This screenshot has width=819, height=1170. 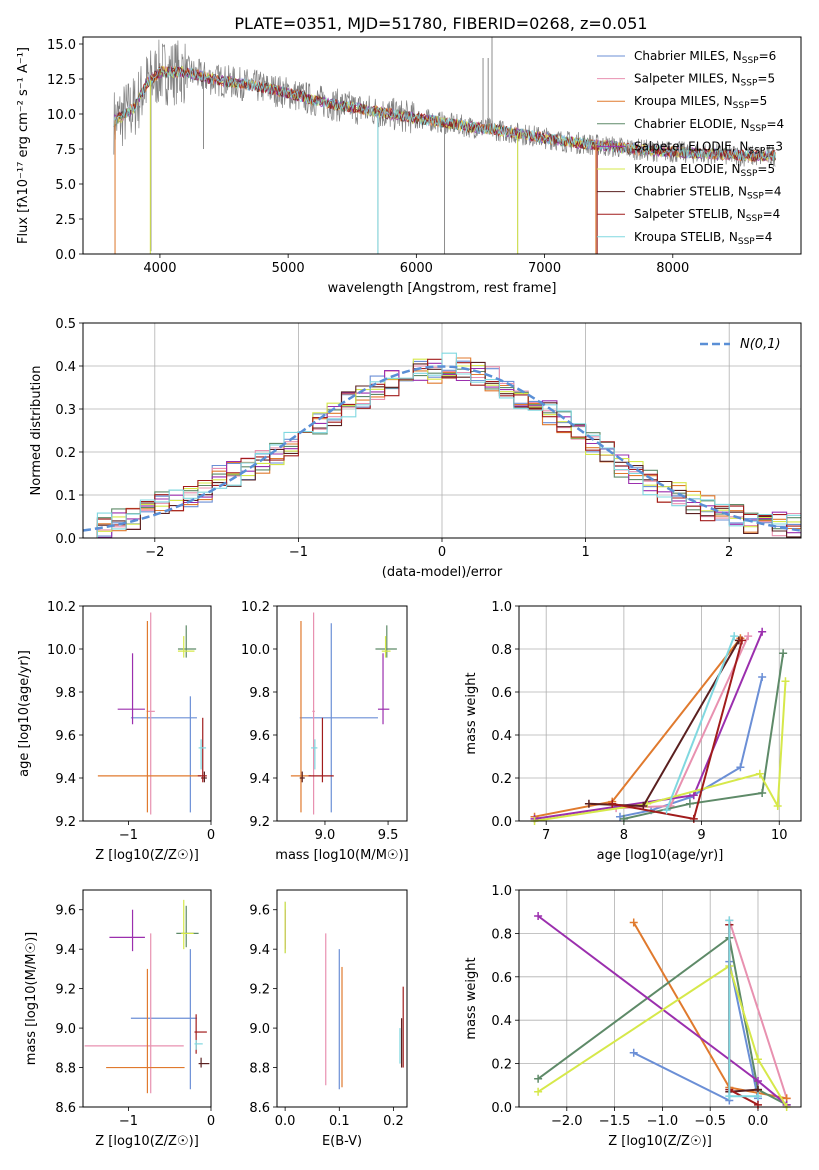 What do you see at coordinates (704, 170) in the screenshot?
I see `legend-label-kroupa-elodie-n: Kroupa ELODIE, NSSP=5` at bounding box center [704, 170].